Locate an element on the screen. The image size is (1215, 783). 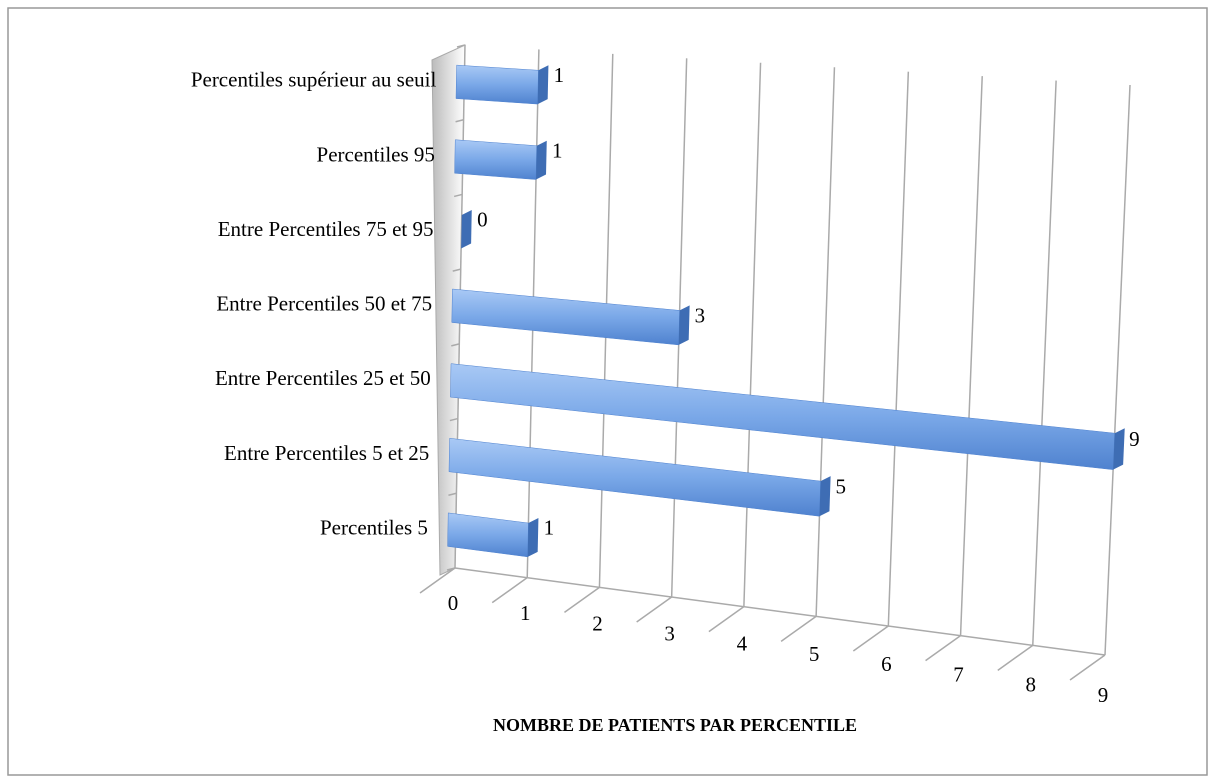
x-tick-label: 4 is located at coordinates (742, 644).